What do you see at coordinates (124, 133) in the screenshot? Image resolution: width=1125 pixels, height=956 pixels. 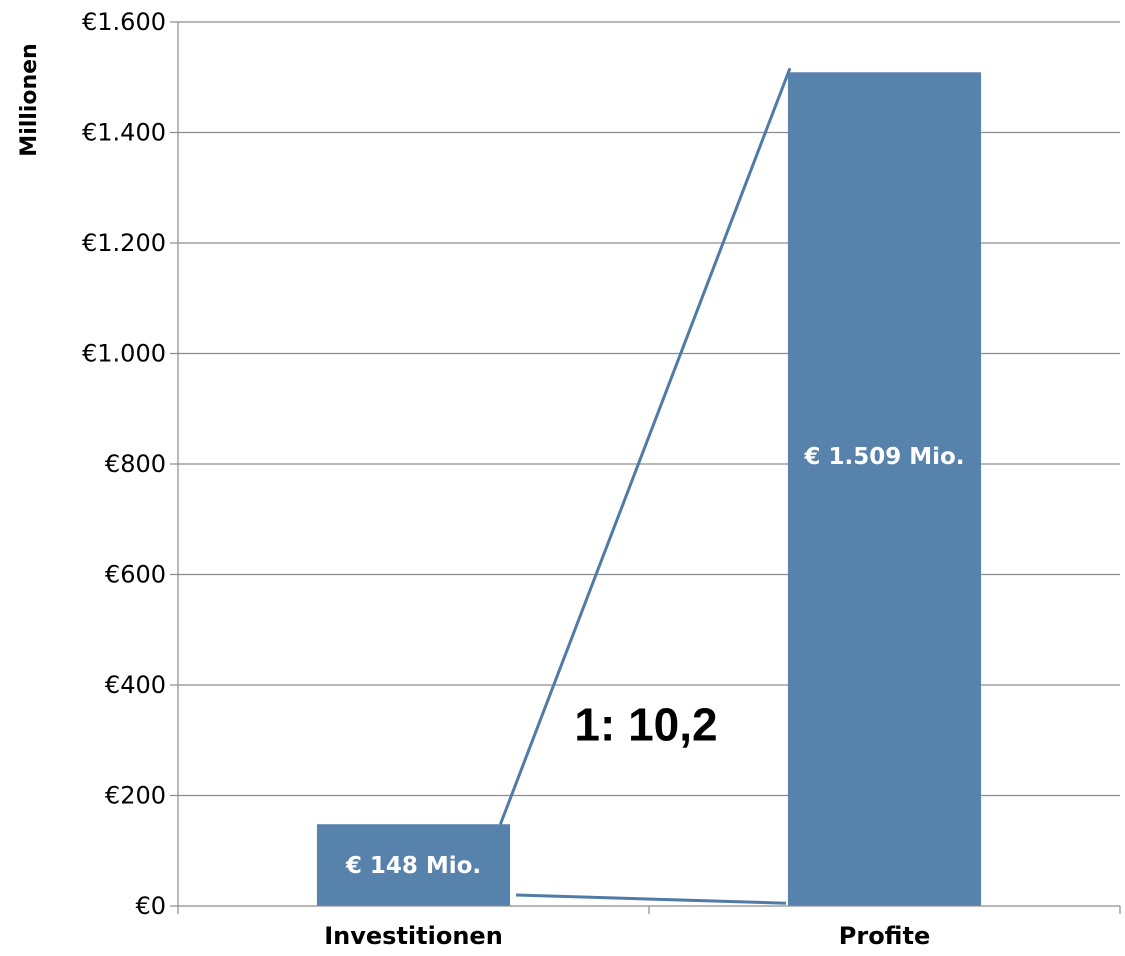 I see `y-tick-label: €1.400` at bounding box center [124, 133].